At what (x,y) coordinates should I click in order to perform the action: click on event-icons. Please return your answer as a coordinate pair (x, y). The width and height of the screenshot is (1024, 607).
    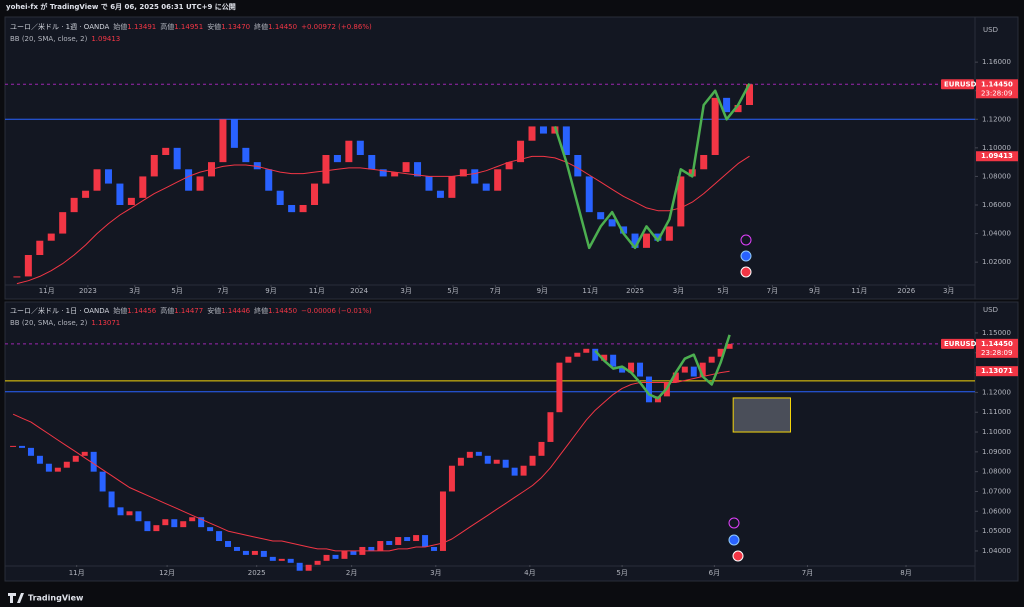
    Looking at the image, I should click on (740, 398).